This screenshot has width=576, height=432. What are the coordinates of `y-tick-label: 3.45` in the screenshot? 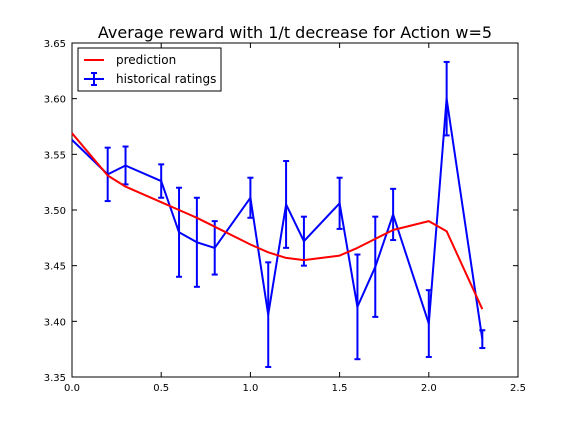 It's located at (55, 267).